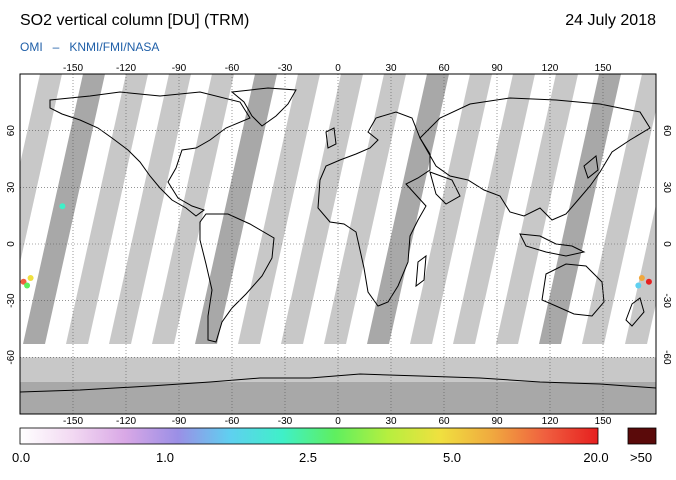 This screenshot has height=480, width=676. I want to click on colorbar-label-20: 20.0, so click(596, 457).